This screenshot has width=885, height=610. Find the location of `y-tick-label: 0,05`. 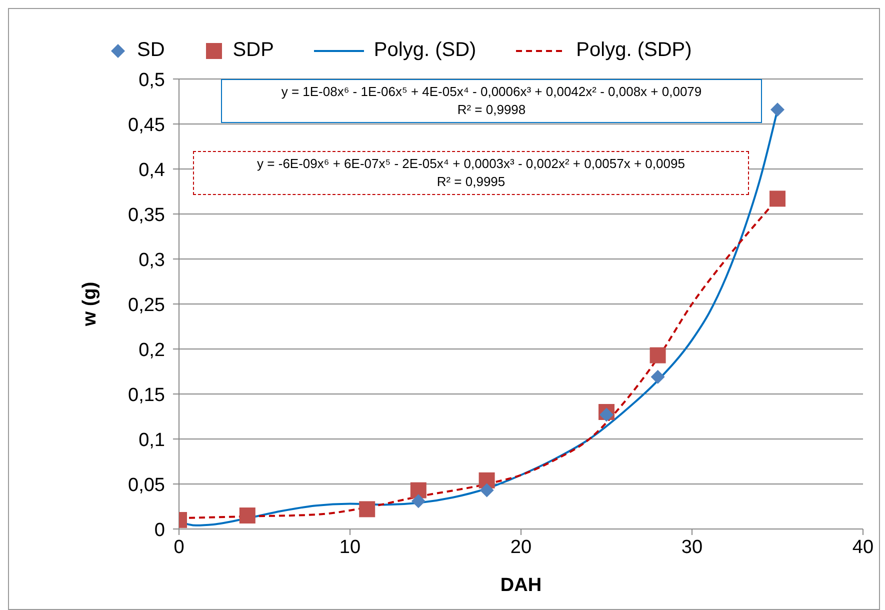

y-tick-label: 0,05 is located at coordinates (146, 485).